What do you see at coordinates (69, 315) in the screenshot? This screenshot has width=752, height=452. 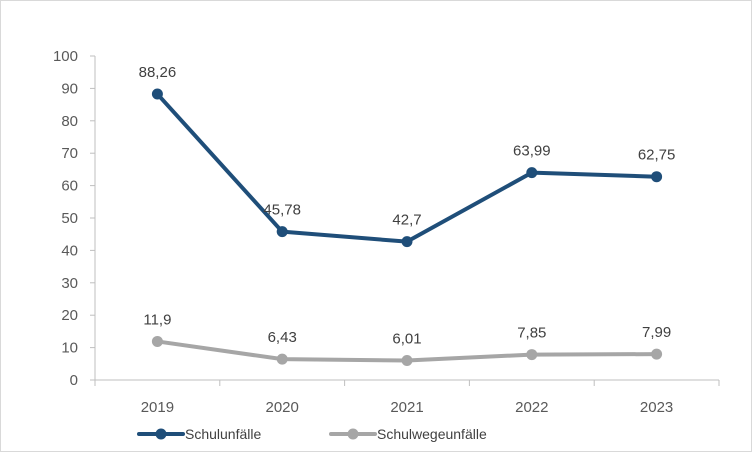 I see `y-tick-label: 20` at bounding box center [69, 315].